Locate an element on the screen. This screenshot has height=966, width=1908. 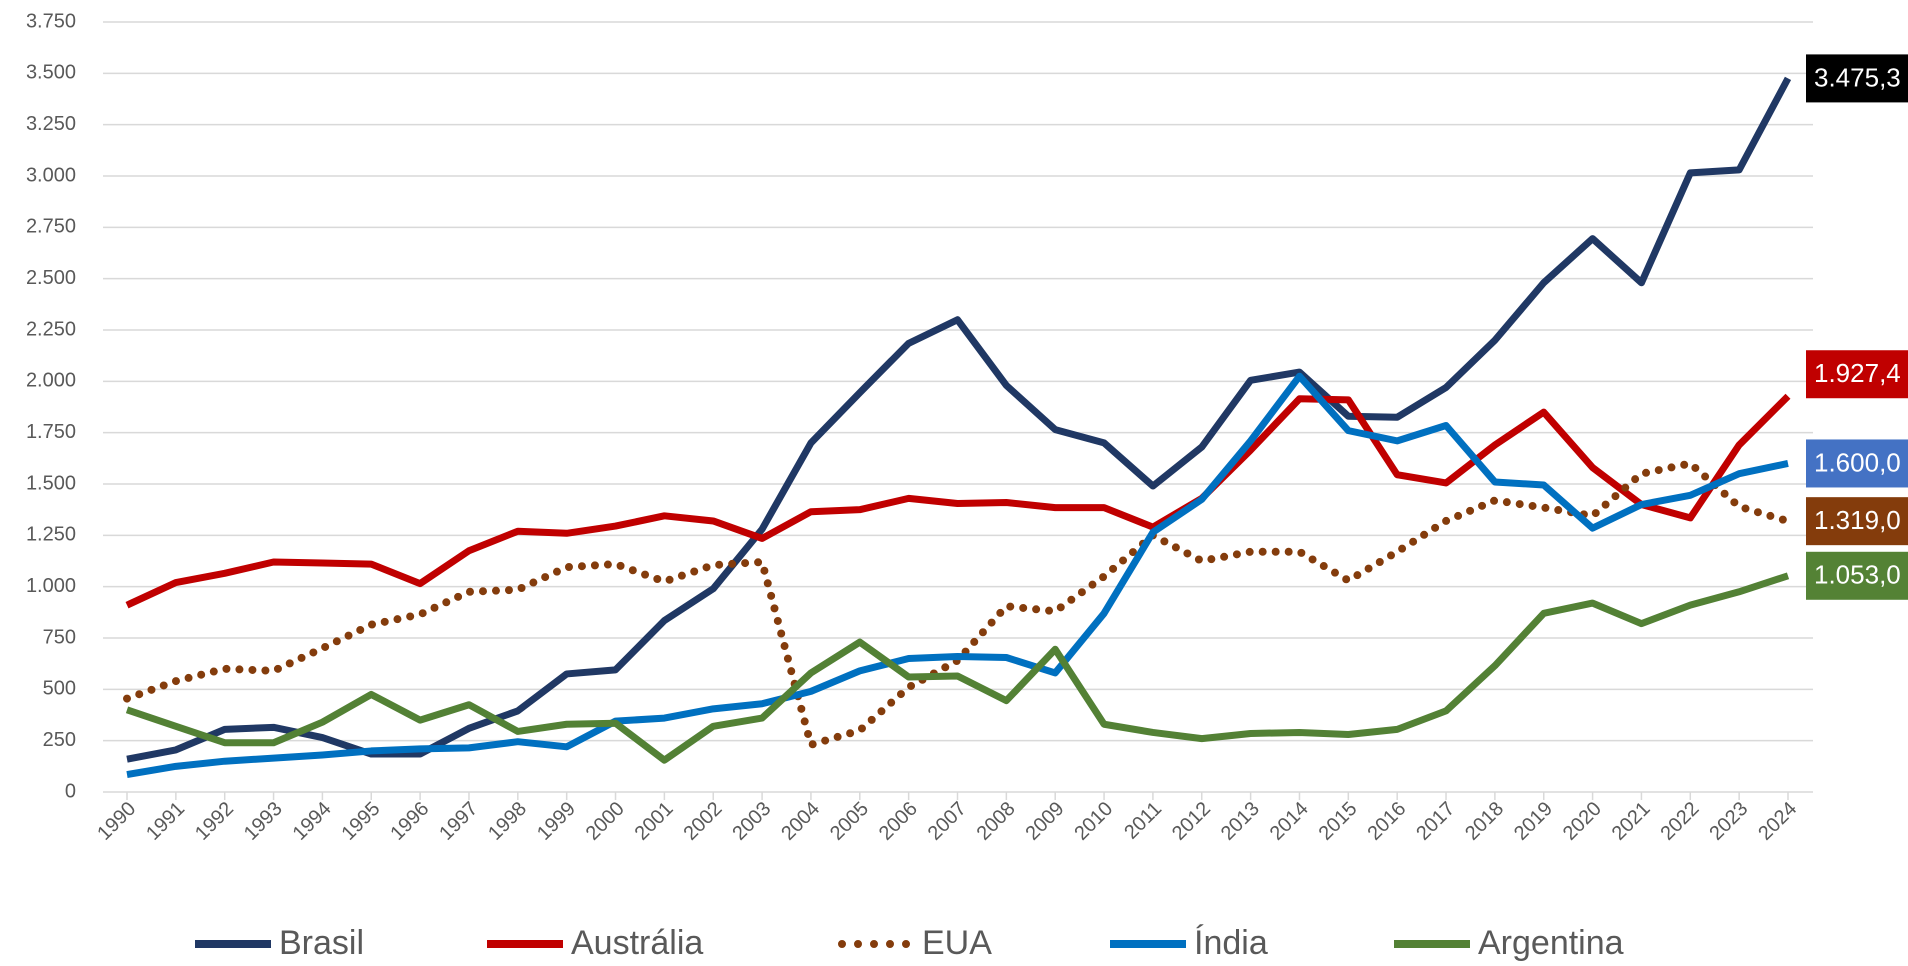
value-label: 1.600,0 is located at coordinates (1857, 463).